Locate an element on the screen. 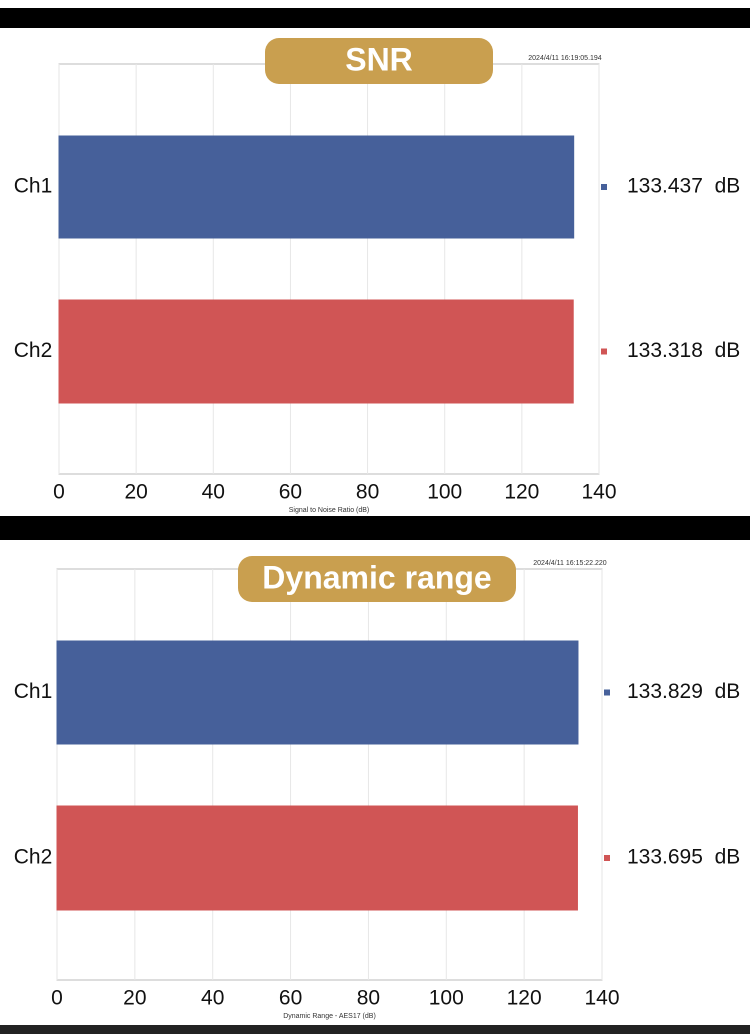 The image size is (750, 1034). timestamp: 2024/4/11 16:19:05.194 is located at coordinates (565, 58).